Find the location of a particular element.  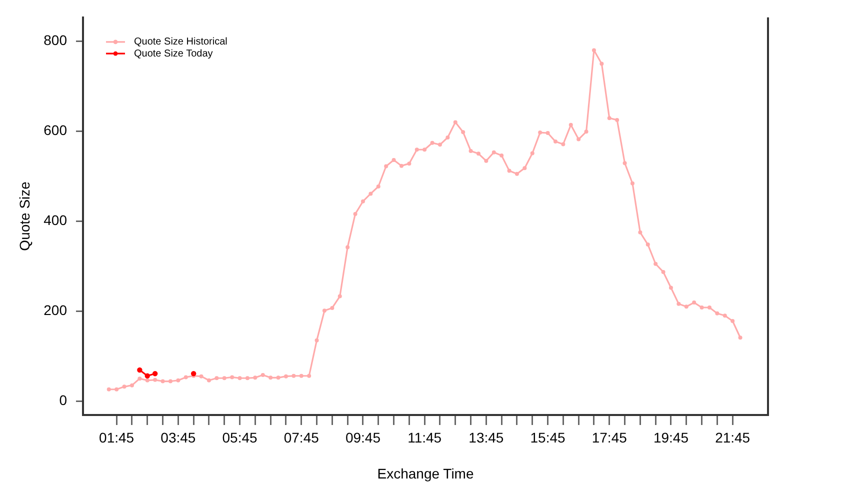

x-tick-label: 15:45 is located at coordinates (548, 437).